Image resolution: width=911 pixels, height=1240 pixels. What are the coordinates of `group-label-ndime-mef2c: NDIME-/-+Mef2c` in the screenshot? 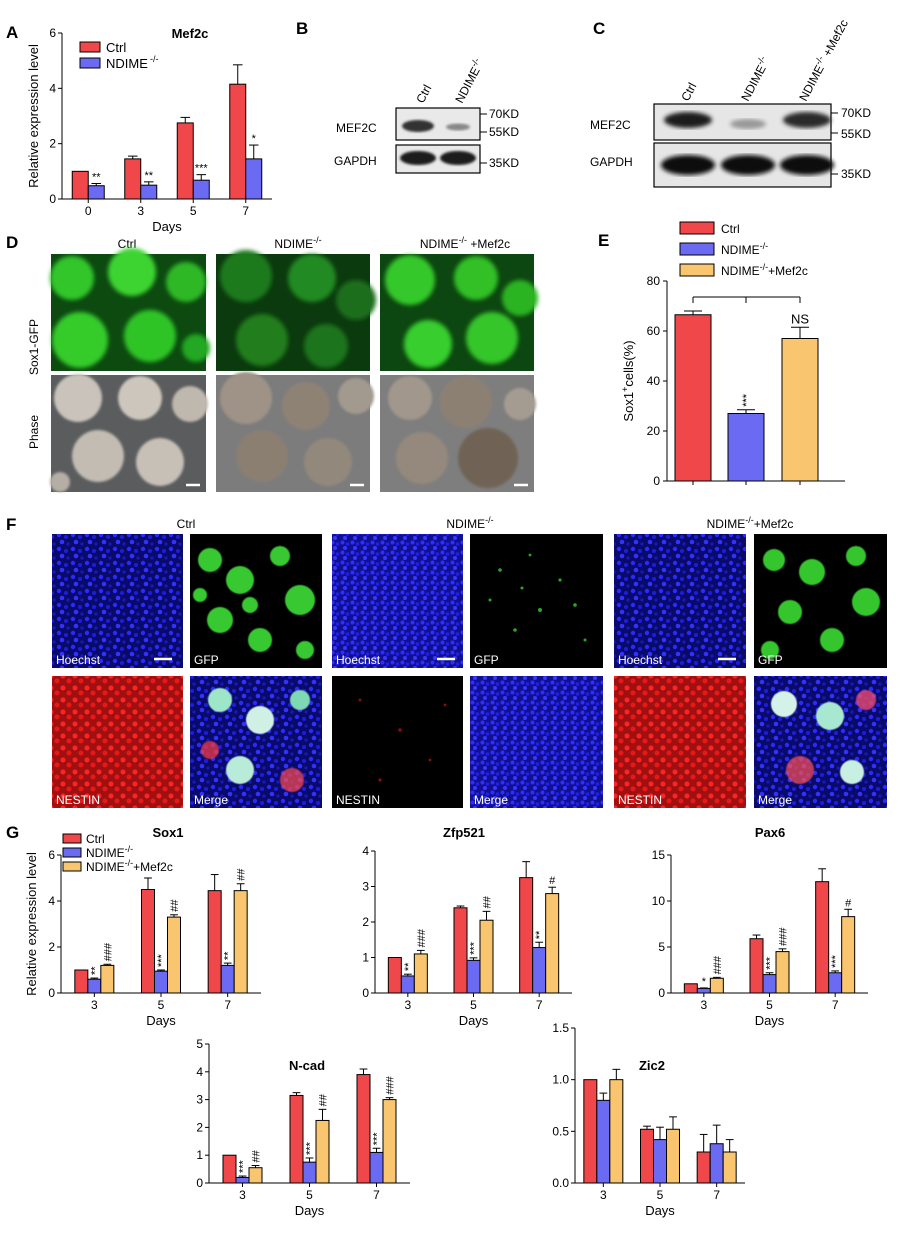 It's located at (750, 523).